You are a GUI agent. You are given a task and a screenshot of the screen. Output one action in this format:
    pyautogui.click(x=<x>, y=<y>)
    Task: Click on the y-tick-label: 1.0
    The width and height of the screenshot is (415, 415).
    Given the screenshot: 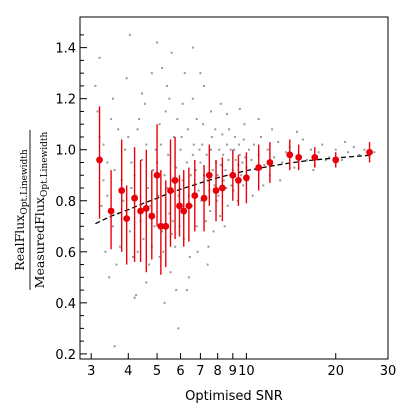 What is the action you would take?
    pyautogui.click(x=65, y=151)
    